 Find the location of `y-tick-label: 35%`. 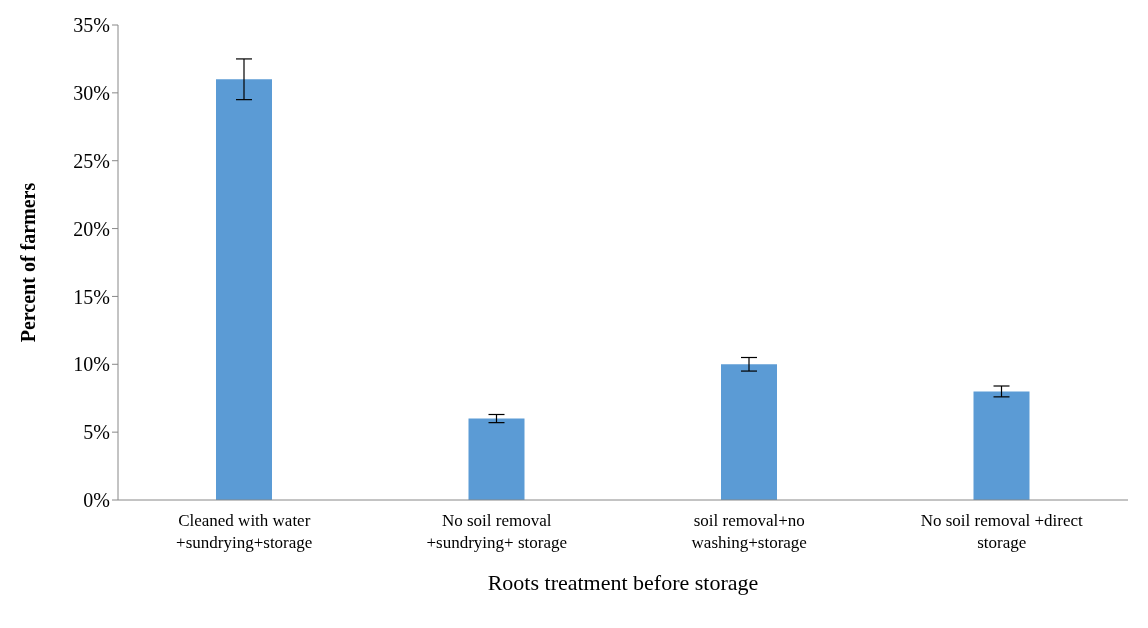

y-tick-label: 35% is located at coordinates (91, 25).